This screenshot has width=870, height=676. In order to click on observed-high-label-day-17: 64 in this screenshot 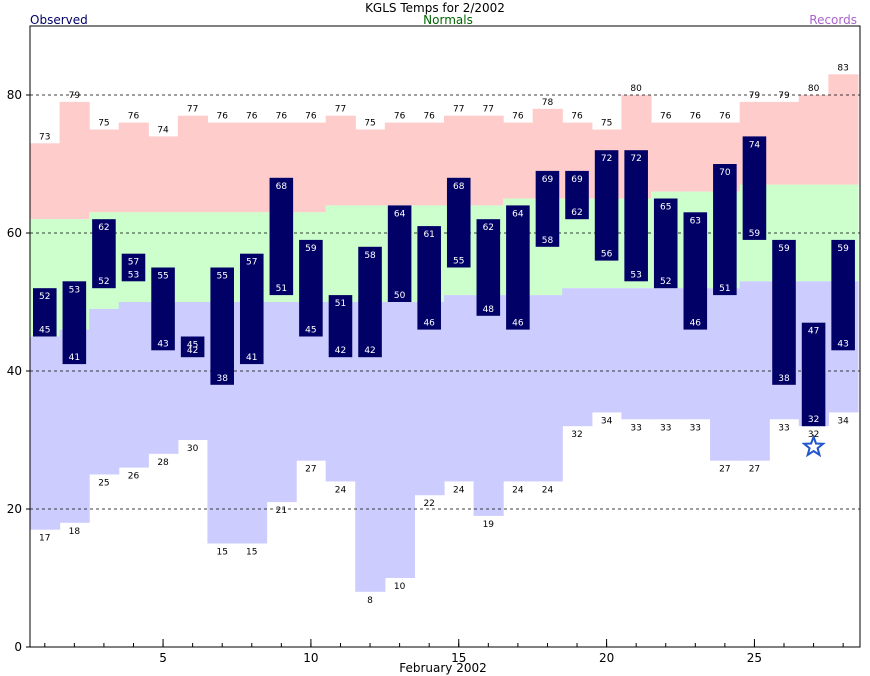, I will do `click(518, 214)`.